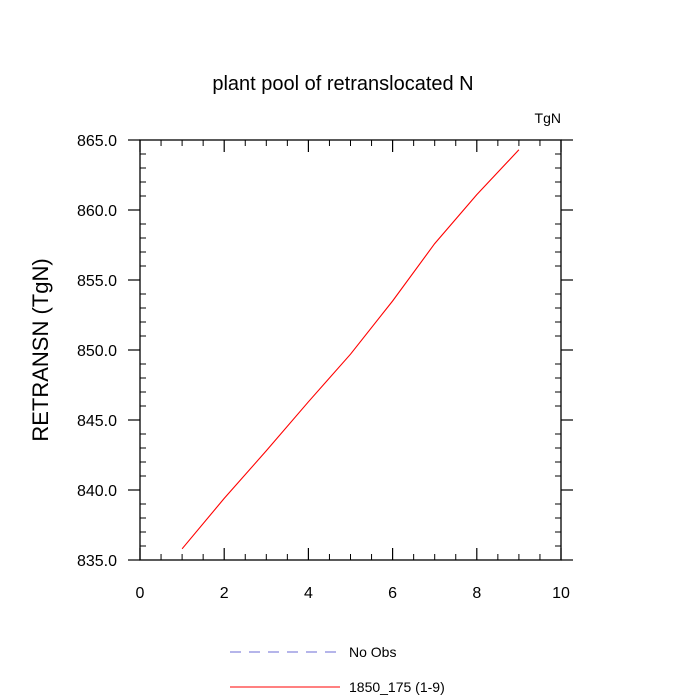 The image size is (700, 700). What do you see at coordinates (337, 669) in the screenshot?
I see `legend: No Obs 1850_175 (1-9)` at bounding box center [337, 669].